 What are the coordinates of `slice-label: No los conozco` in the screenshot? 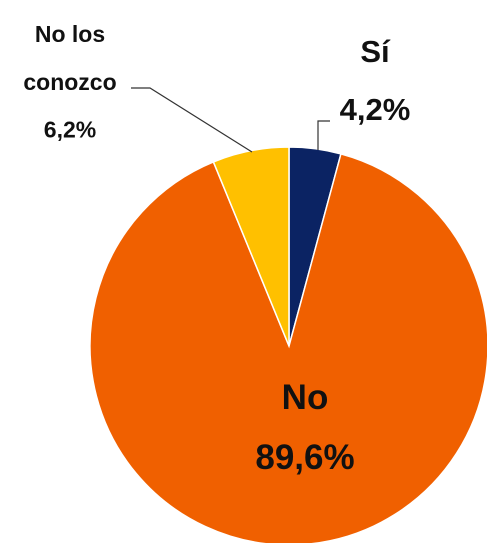 It's located at (70, 58).